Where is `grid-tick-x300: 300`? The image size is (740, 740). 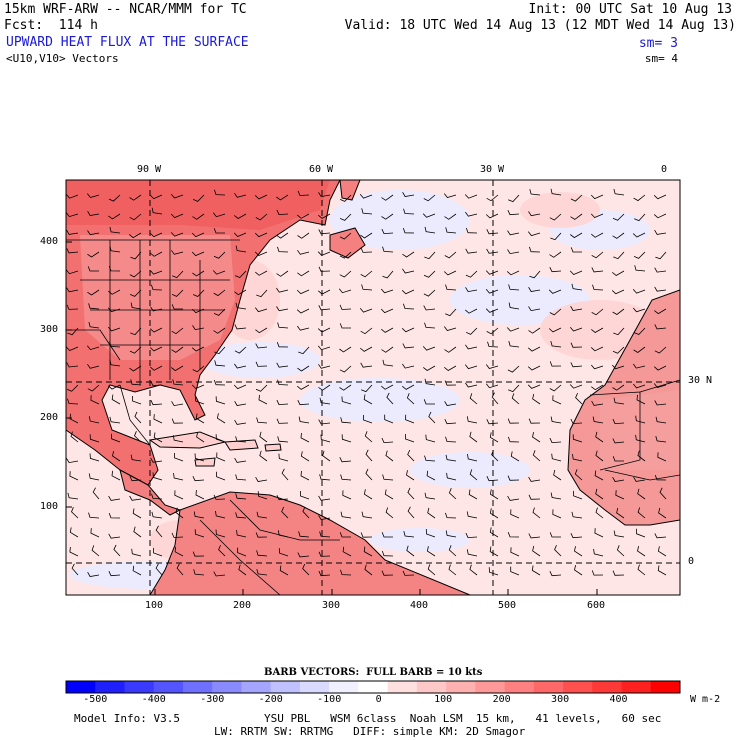 grid-tick-x300: 300 is located at coordinates (331, 605).